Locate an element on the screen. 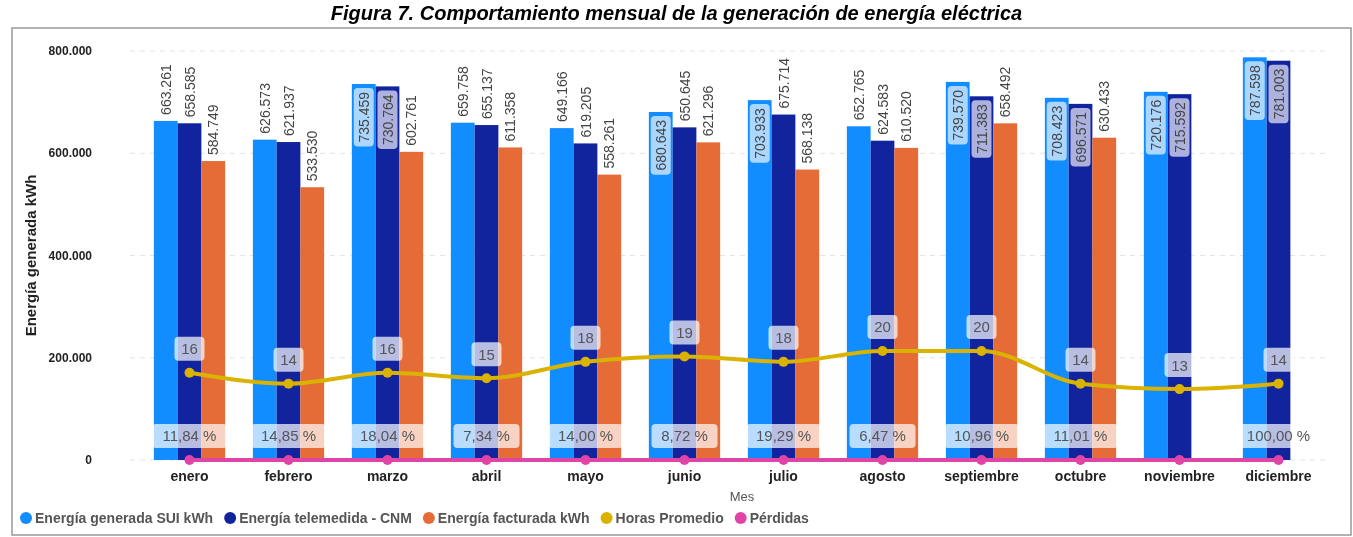  data-label: 655.137 is located at coordinates (486, 94).